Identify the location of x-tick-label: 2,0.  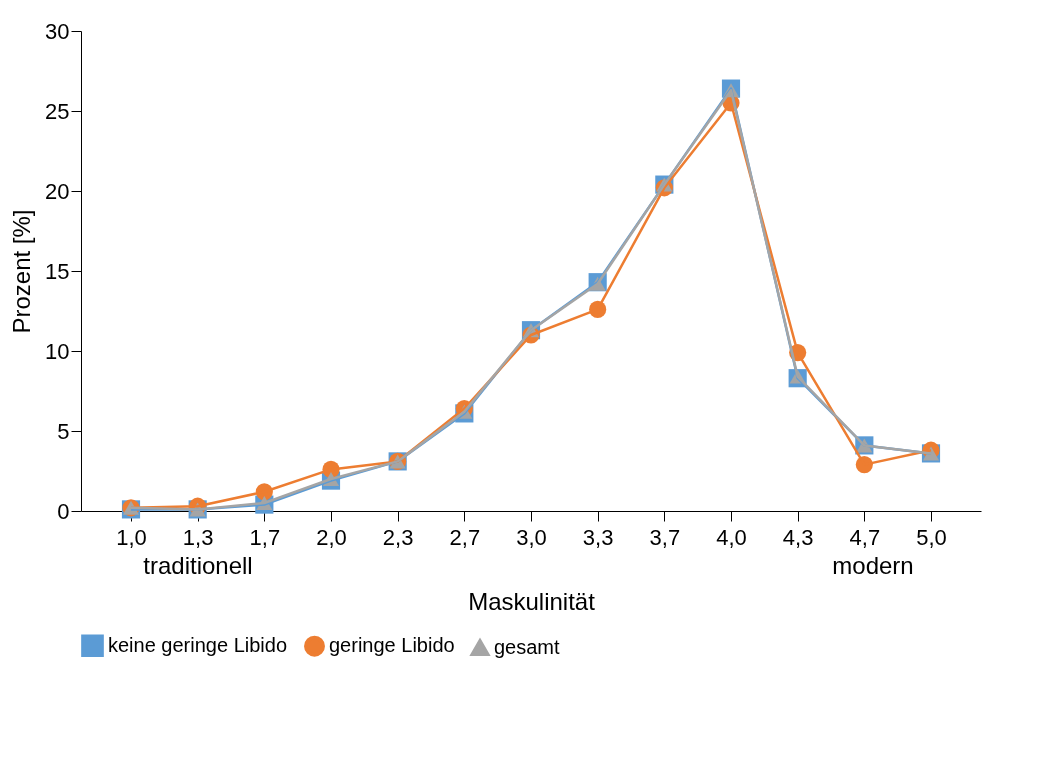
(331, 537).